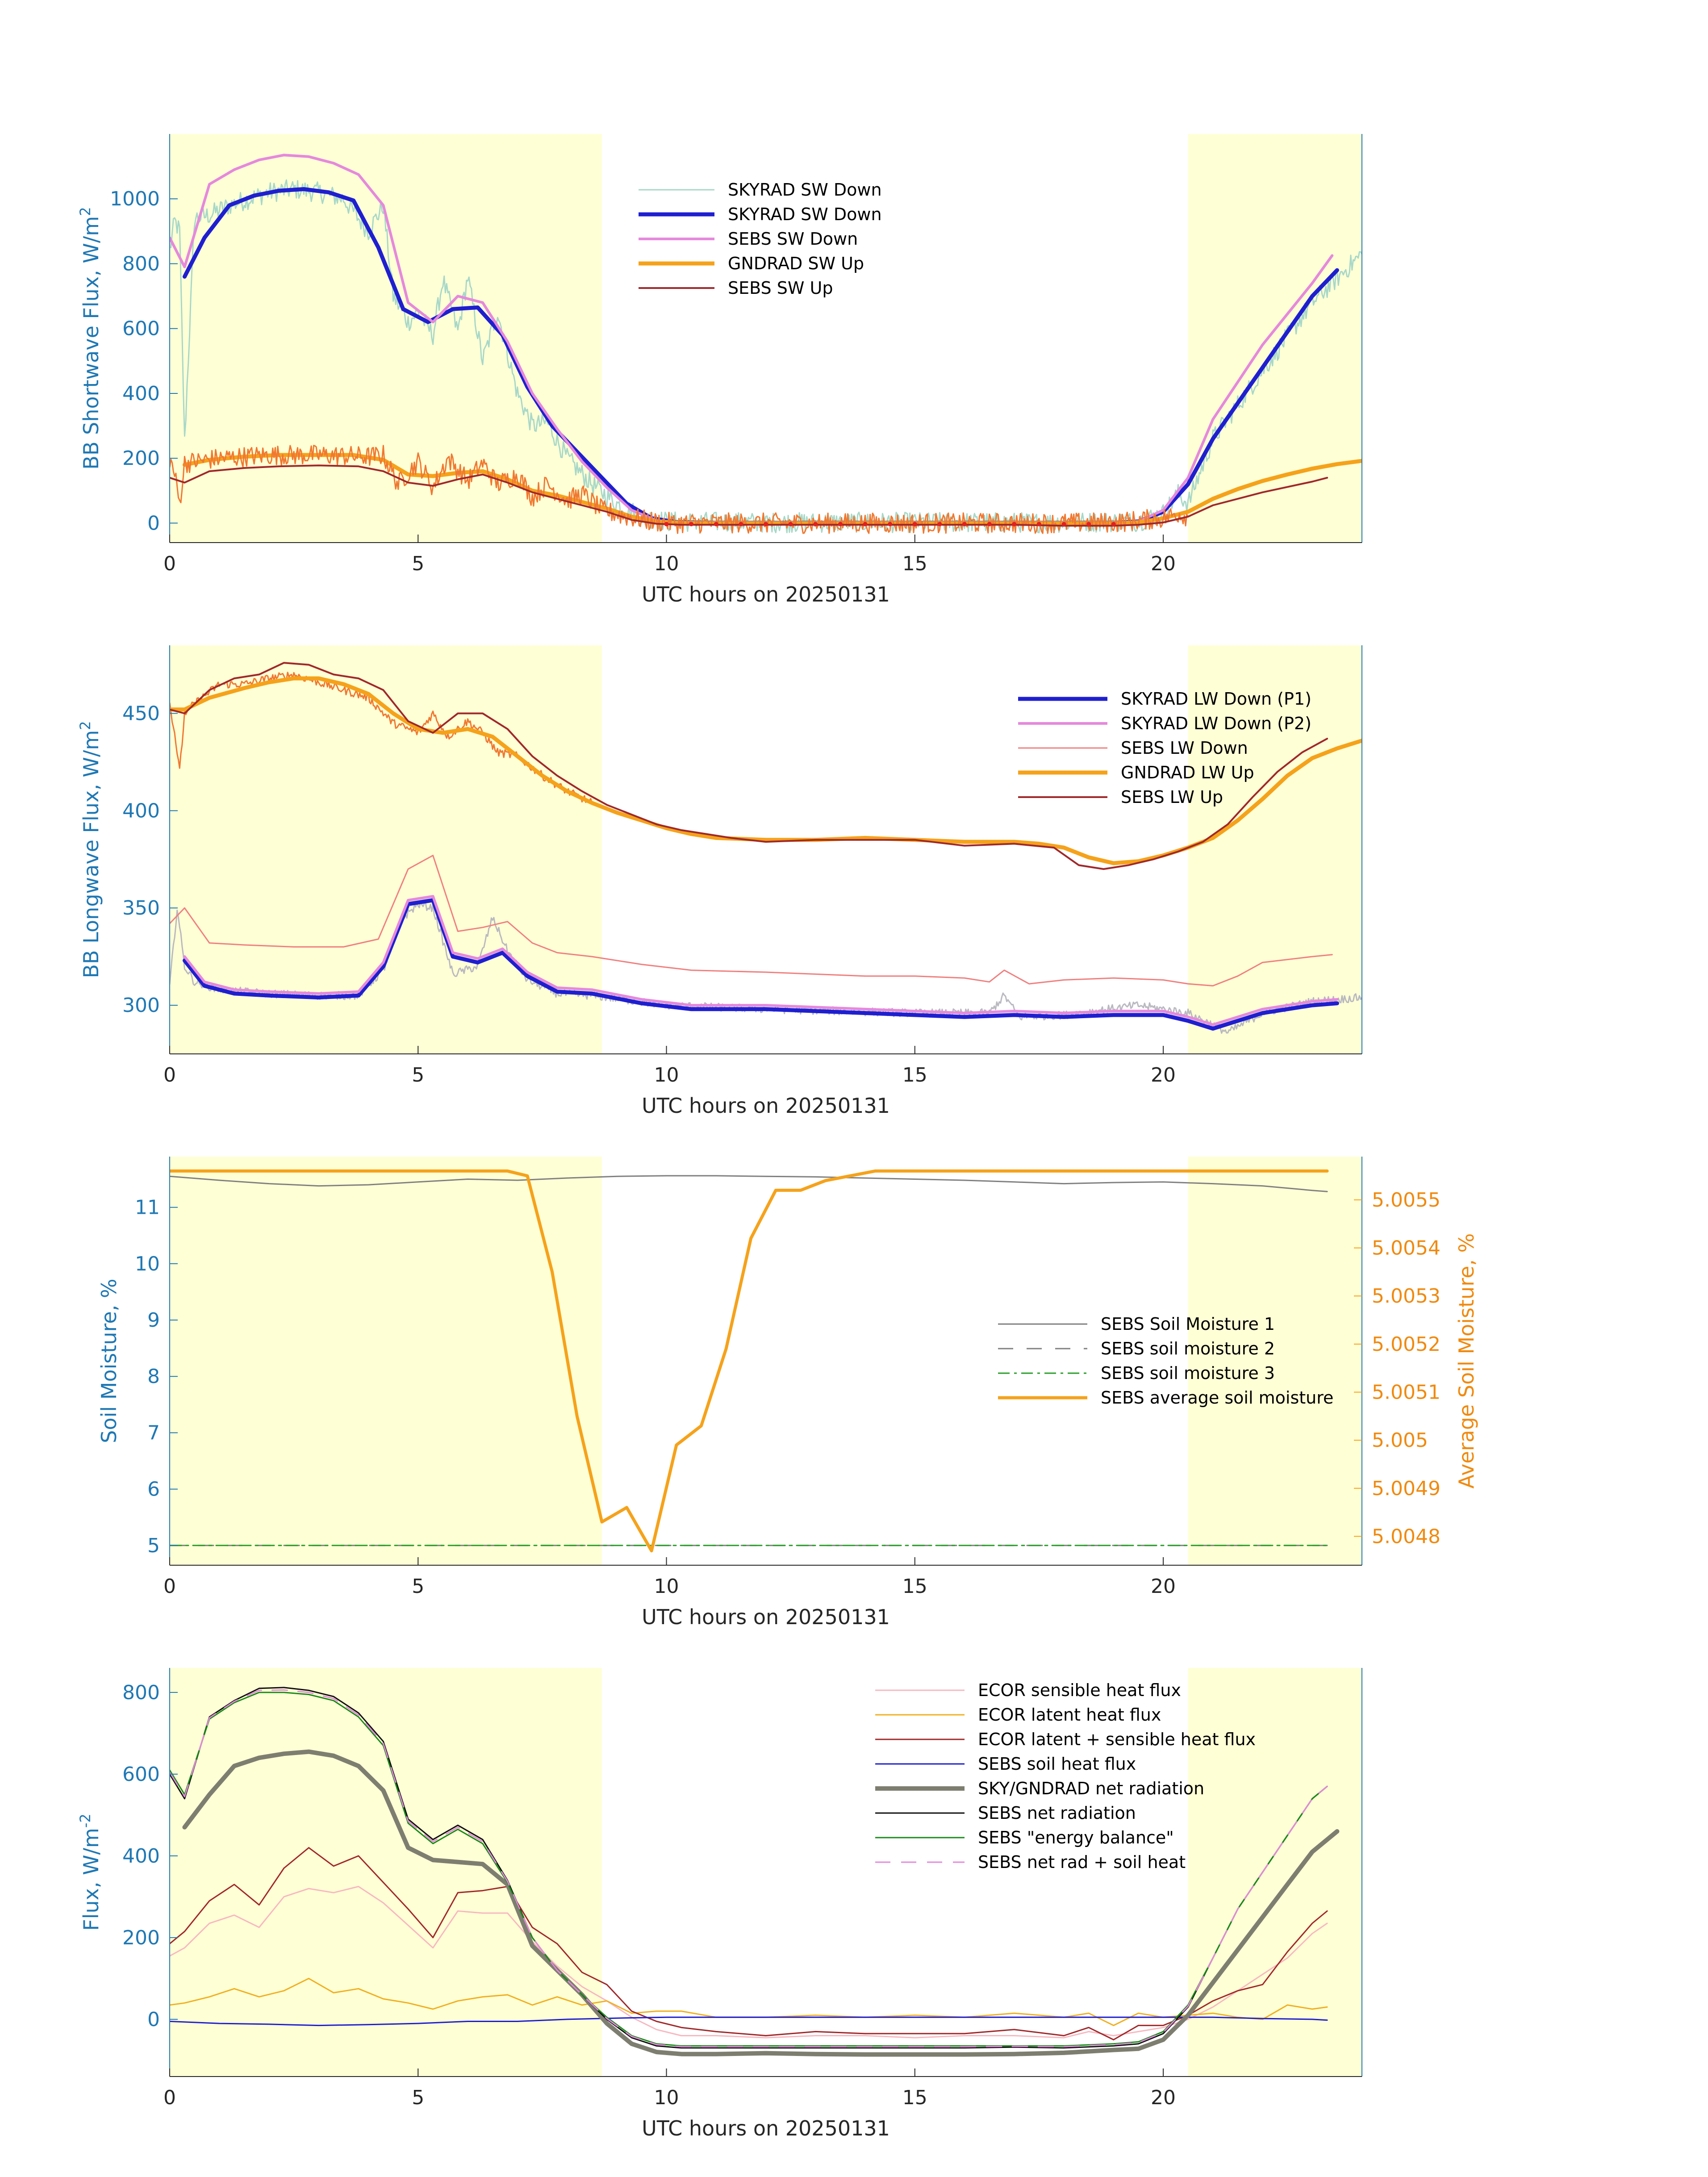  I want to click on y-axis-label: BB Shortwave Flux, W/m2, so click(90, 338).